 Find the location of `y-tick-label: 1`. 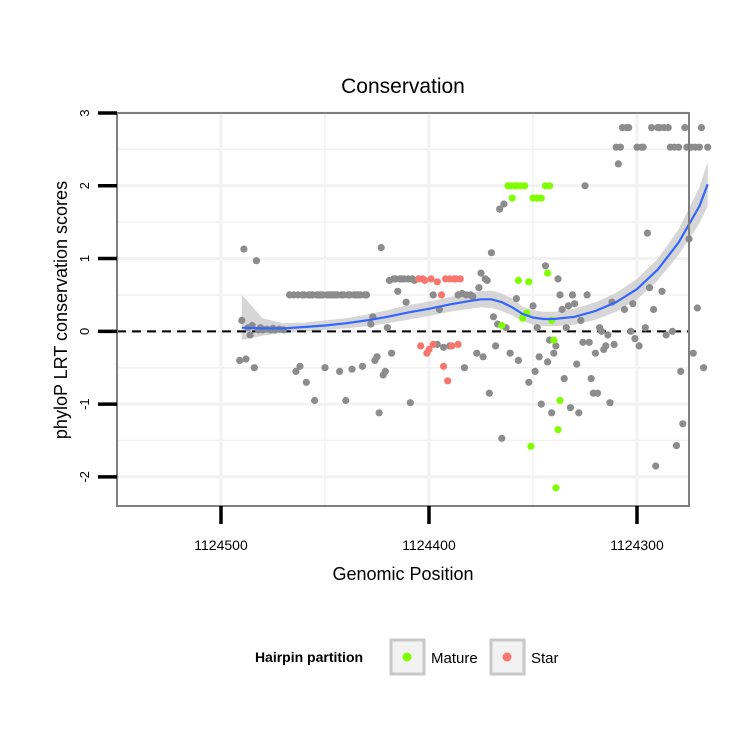

y-tick-label: 1 is located at coordinates (84, 258).